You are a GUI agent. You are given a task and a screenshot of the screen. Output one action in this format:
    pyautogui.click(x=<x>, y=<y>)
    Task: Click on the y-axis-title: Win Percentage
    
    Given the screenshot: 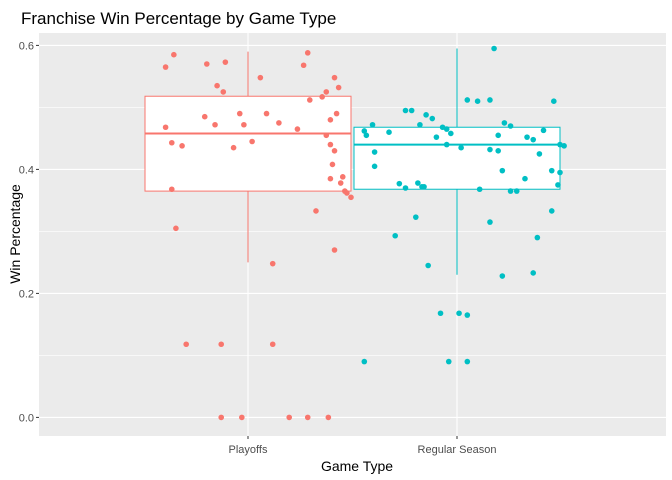 What is the action you would take?
    pyautogui.click(x=15, y=234)
    